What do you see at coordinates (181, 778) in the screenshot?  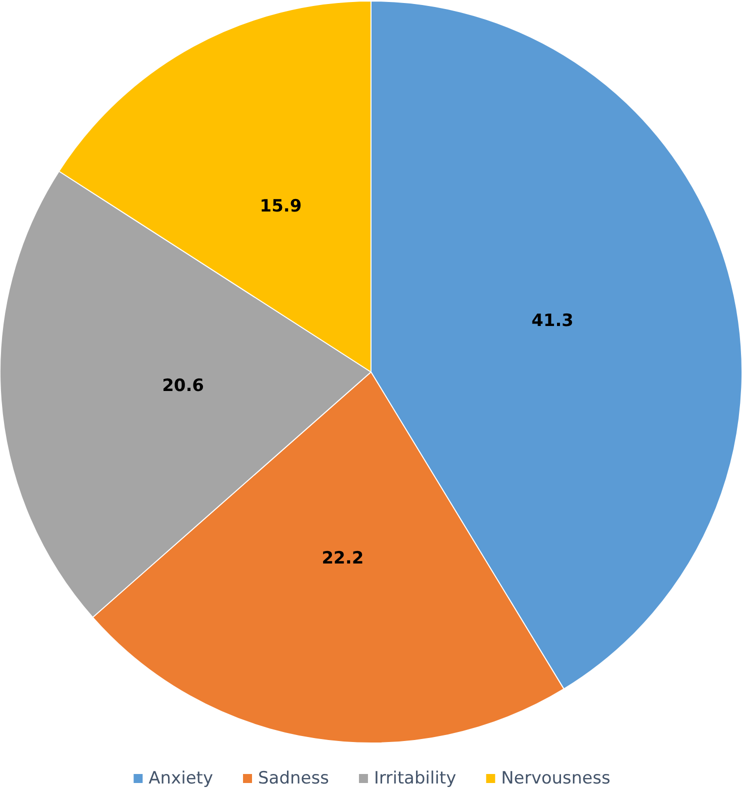 I see `legend-label: Anxiety` at bounding box center [181, 778].